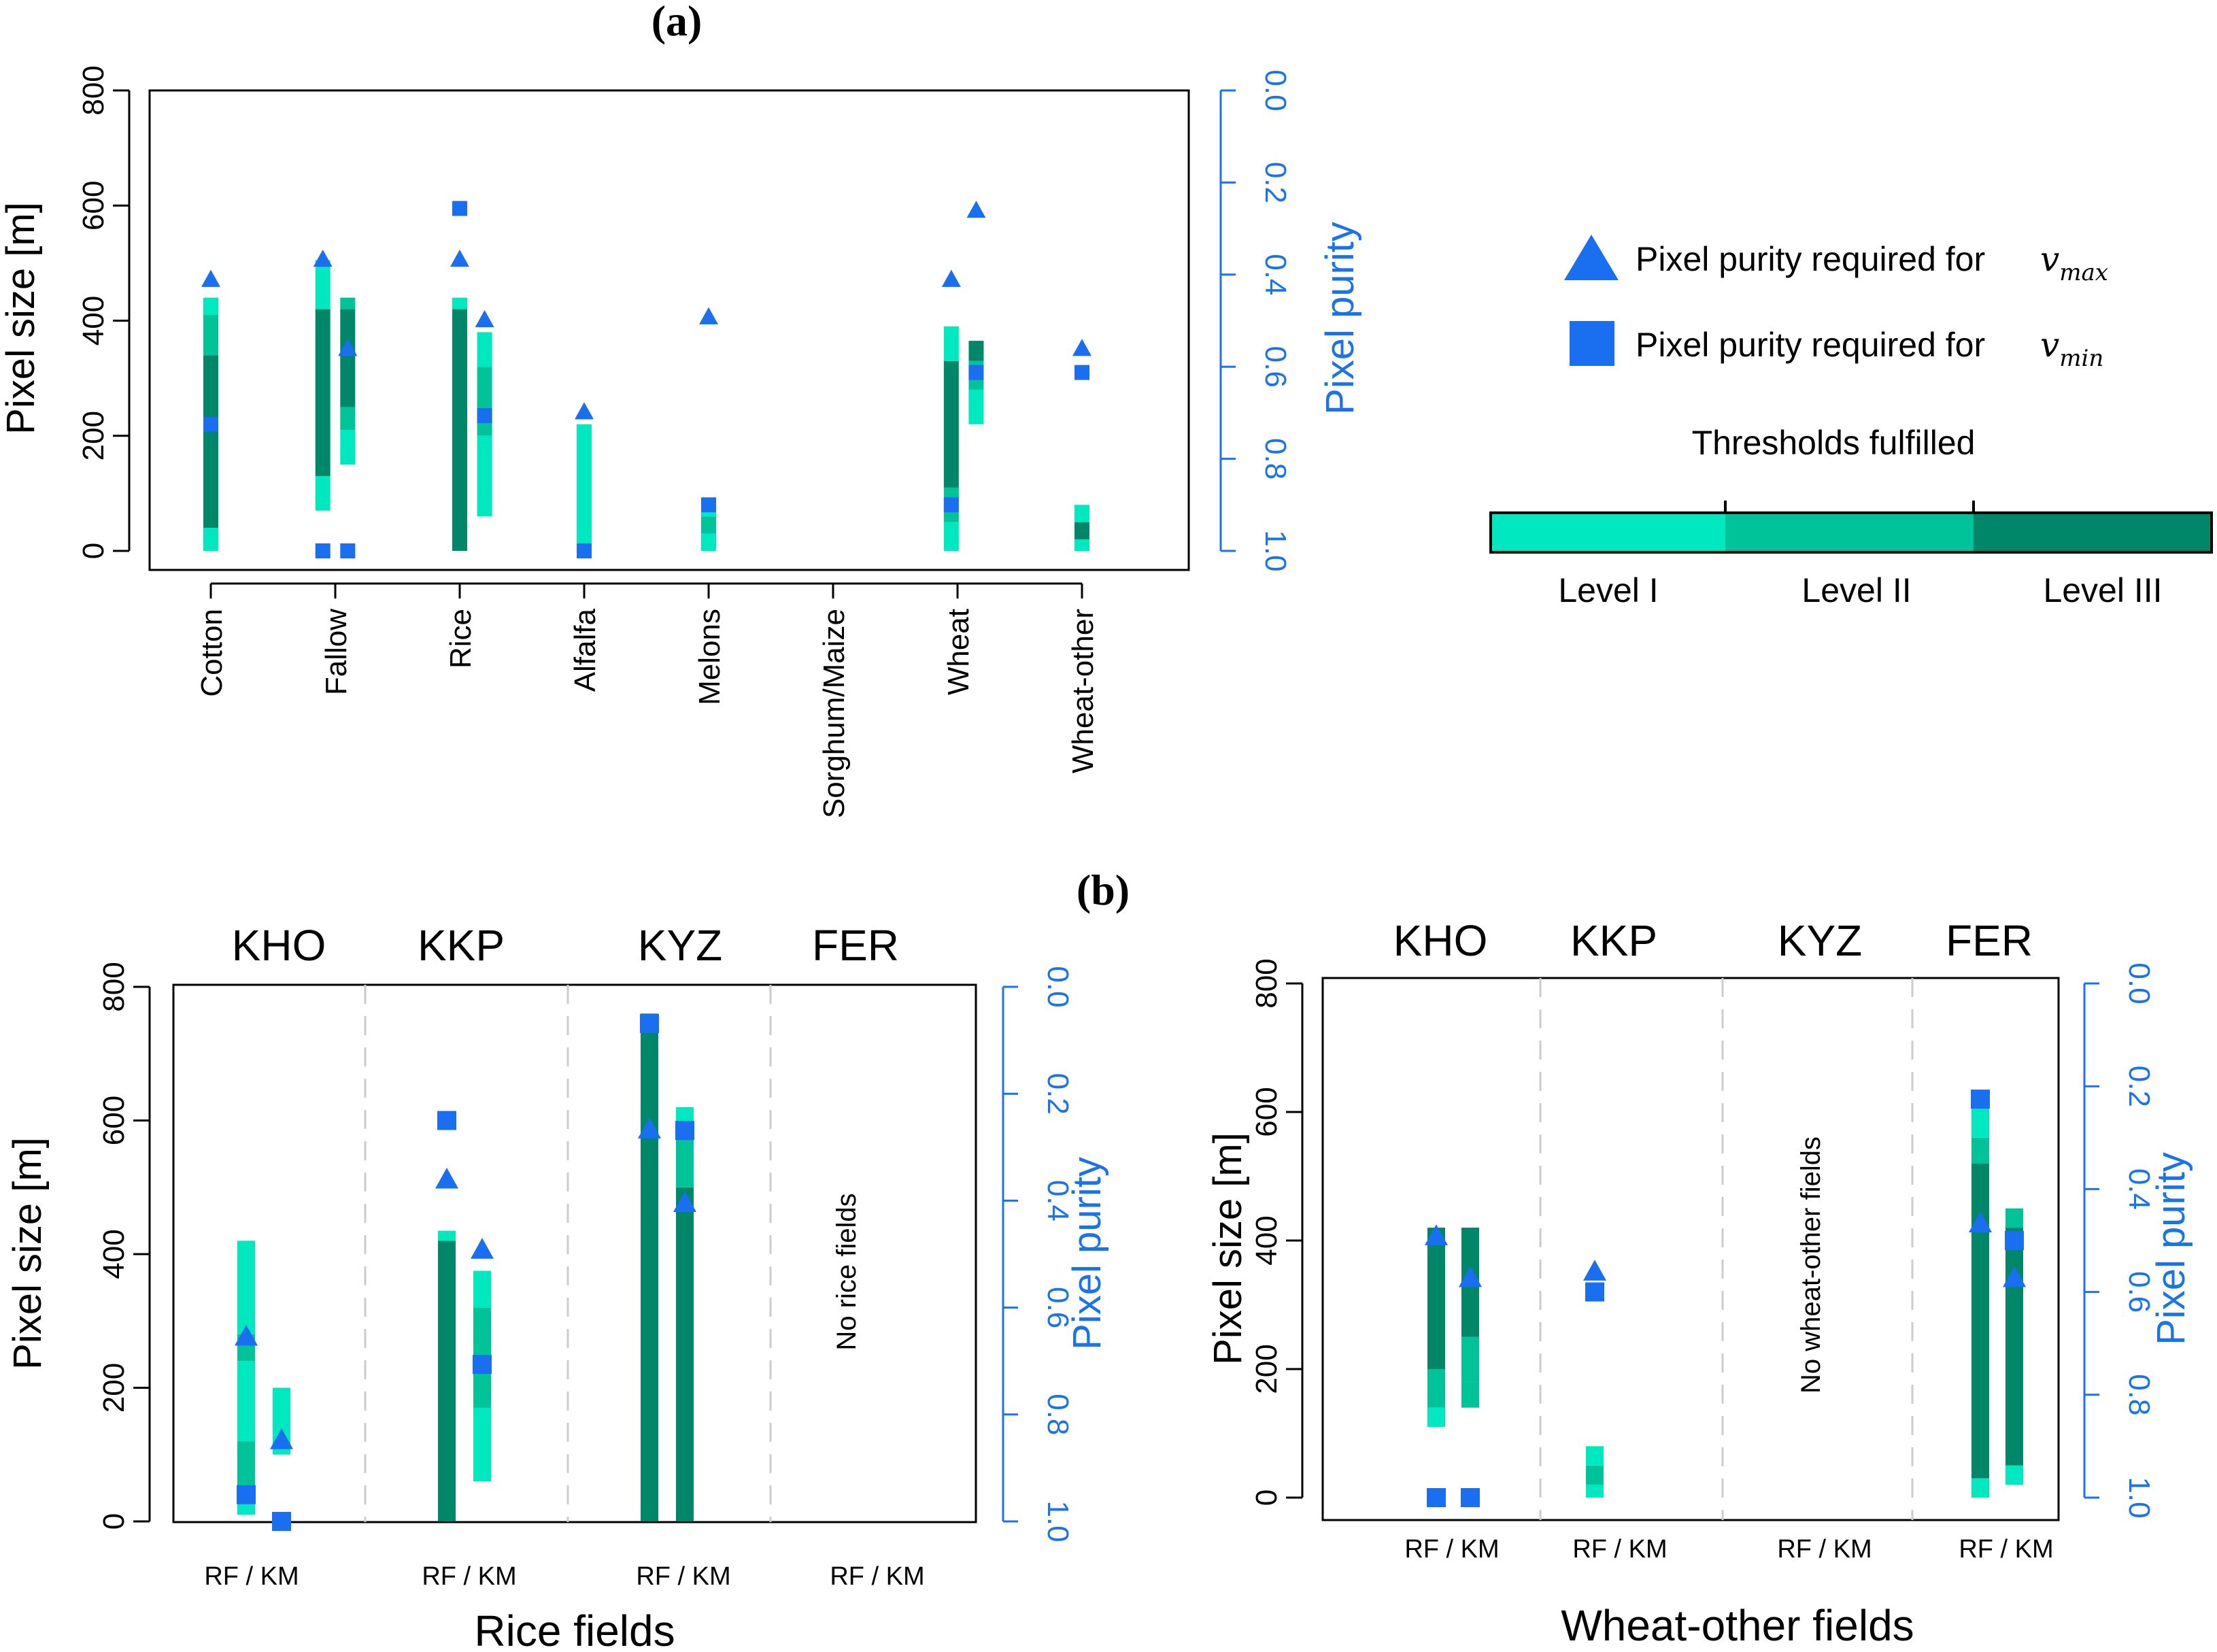 This screenshot has height=1652, width=2217. I want to click on y-tick-label: 400, so click(114, 1254).